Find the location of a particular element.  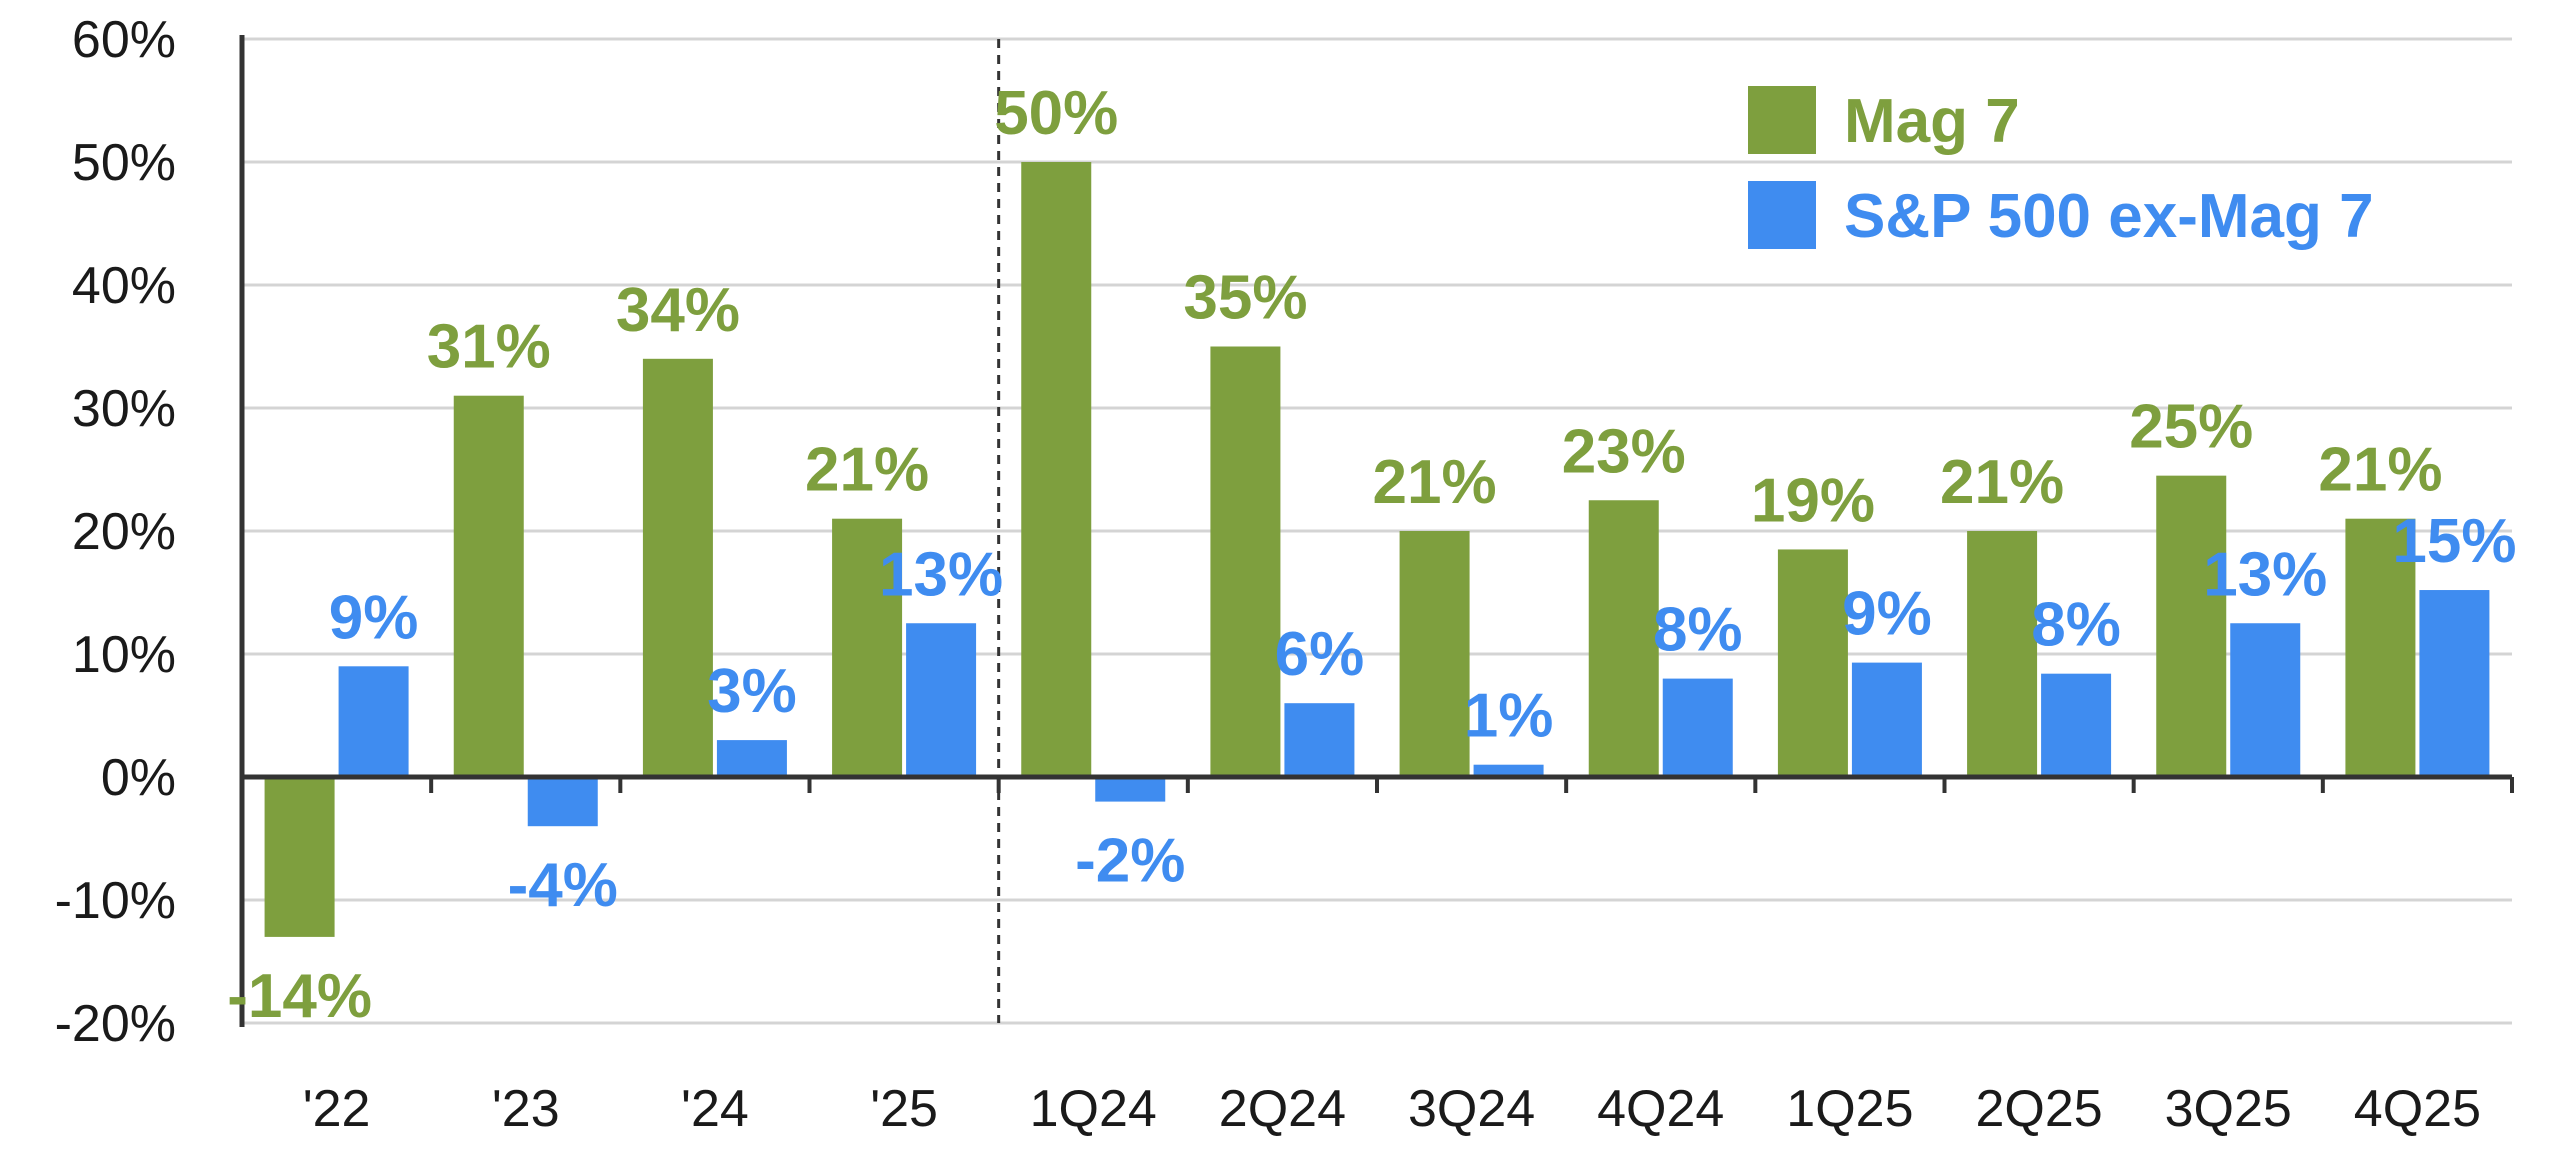

x-tick-label: 1Q25 is located at coordinates (1849, 1109).